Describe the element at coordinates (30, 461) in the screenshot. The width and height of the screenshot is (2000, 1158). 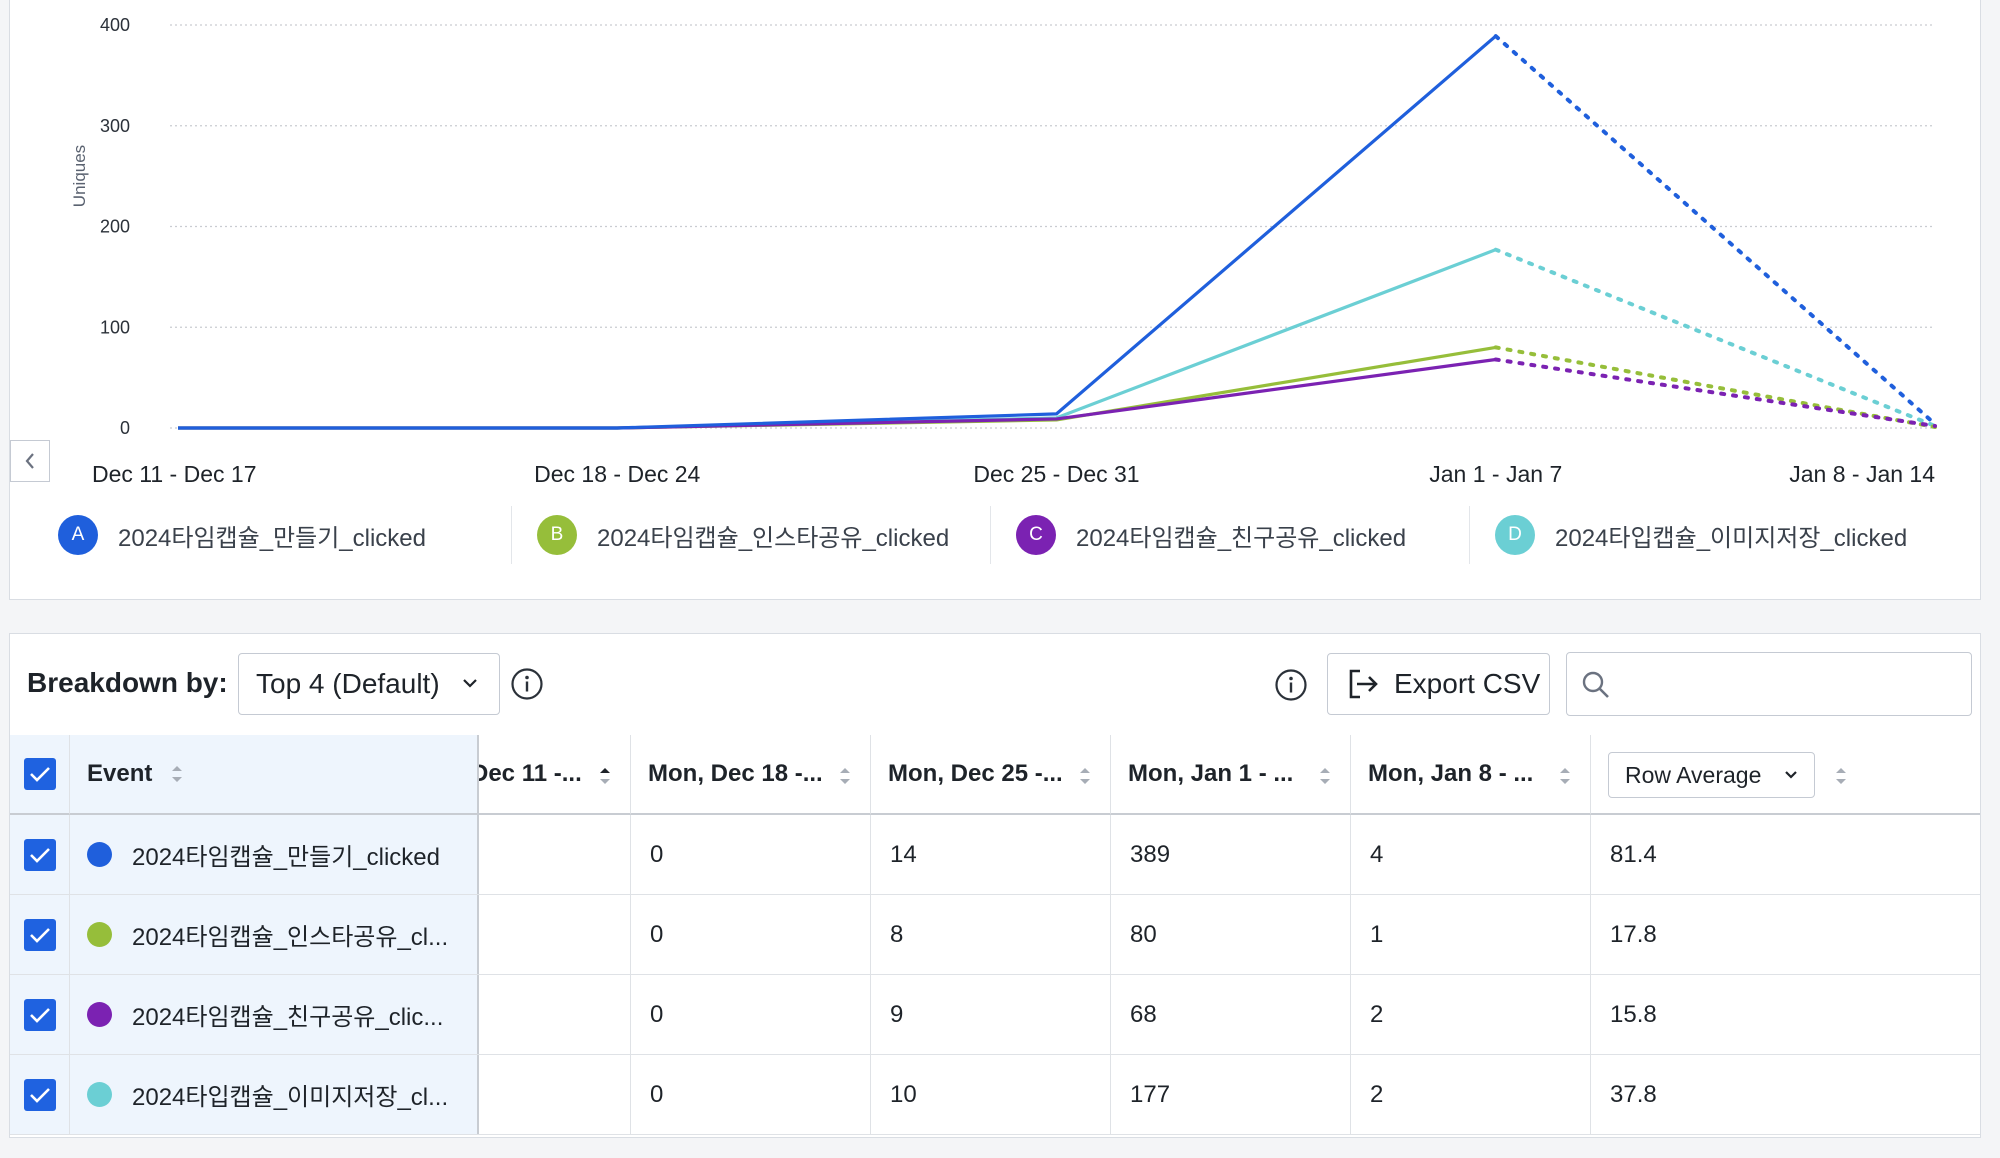
I see `chart-scroll-back-button` at that location.